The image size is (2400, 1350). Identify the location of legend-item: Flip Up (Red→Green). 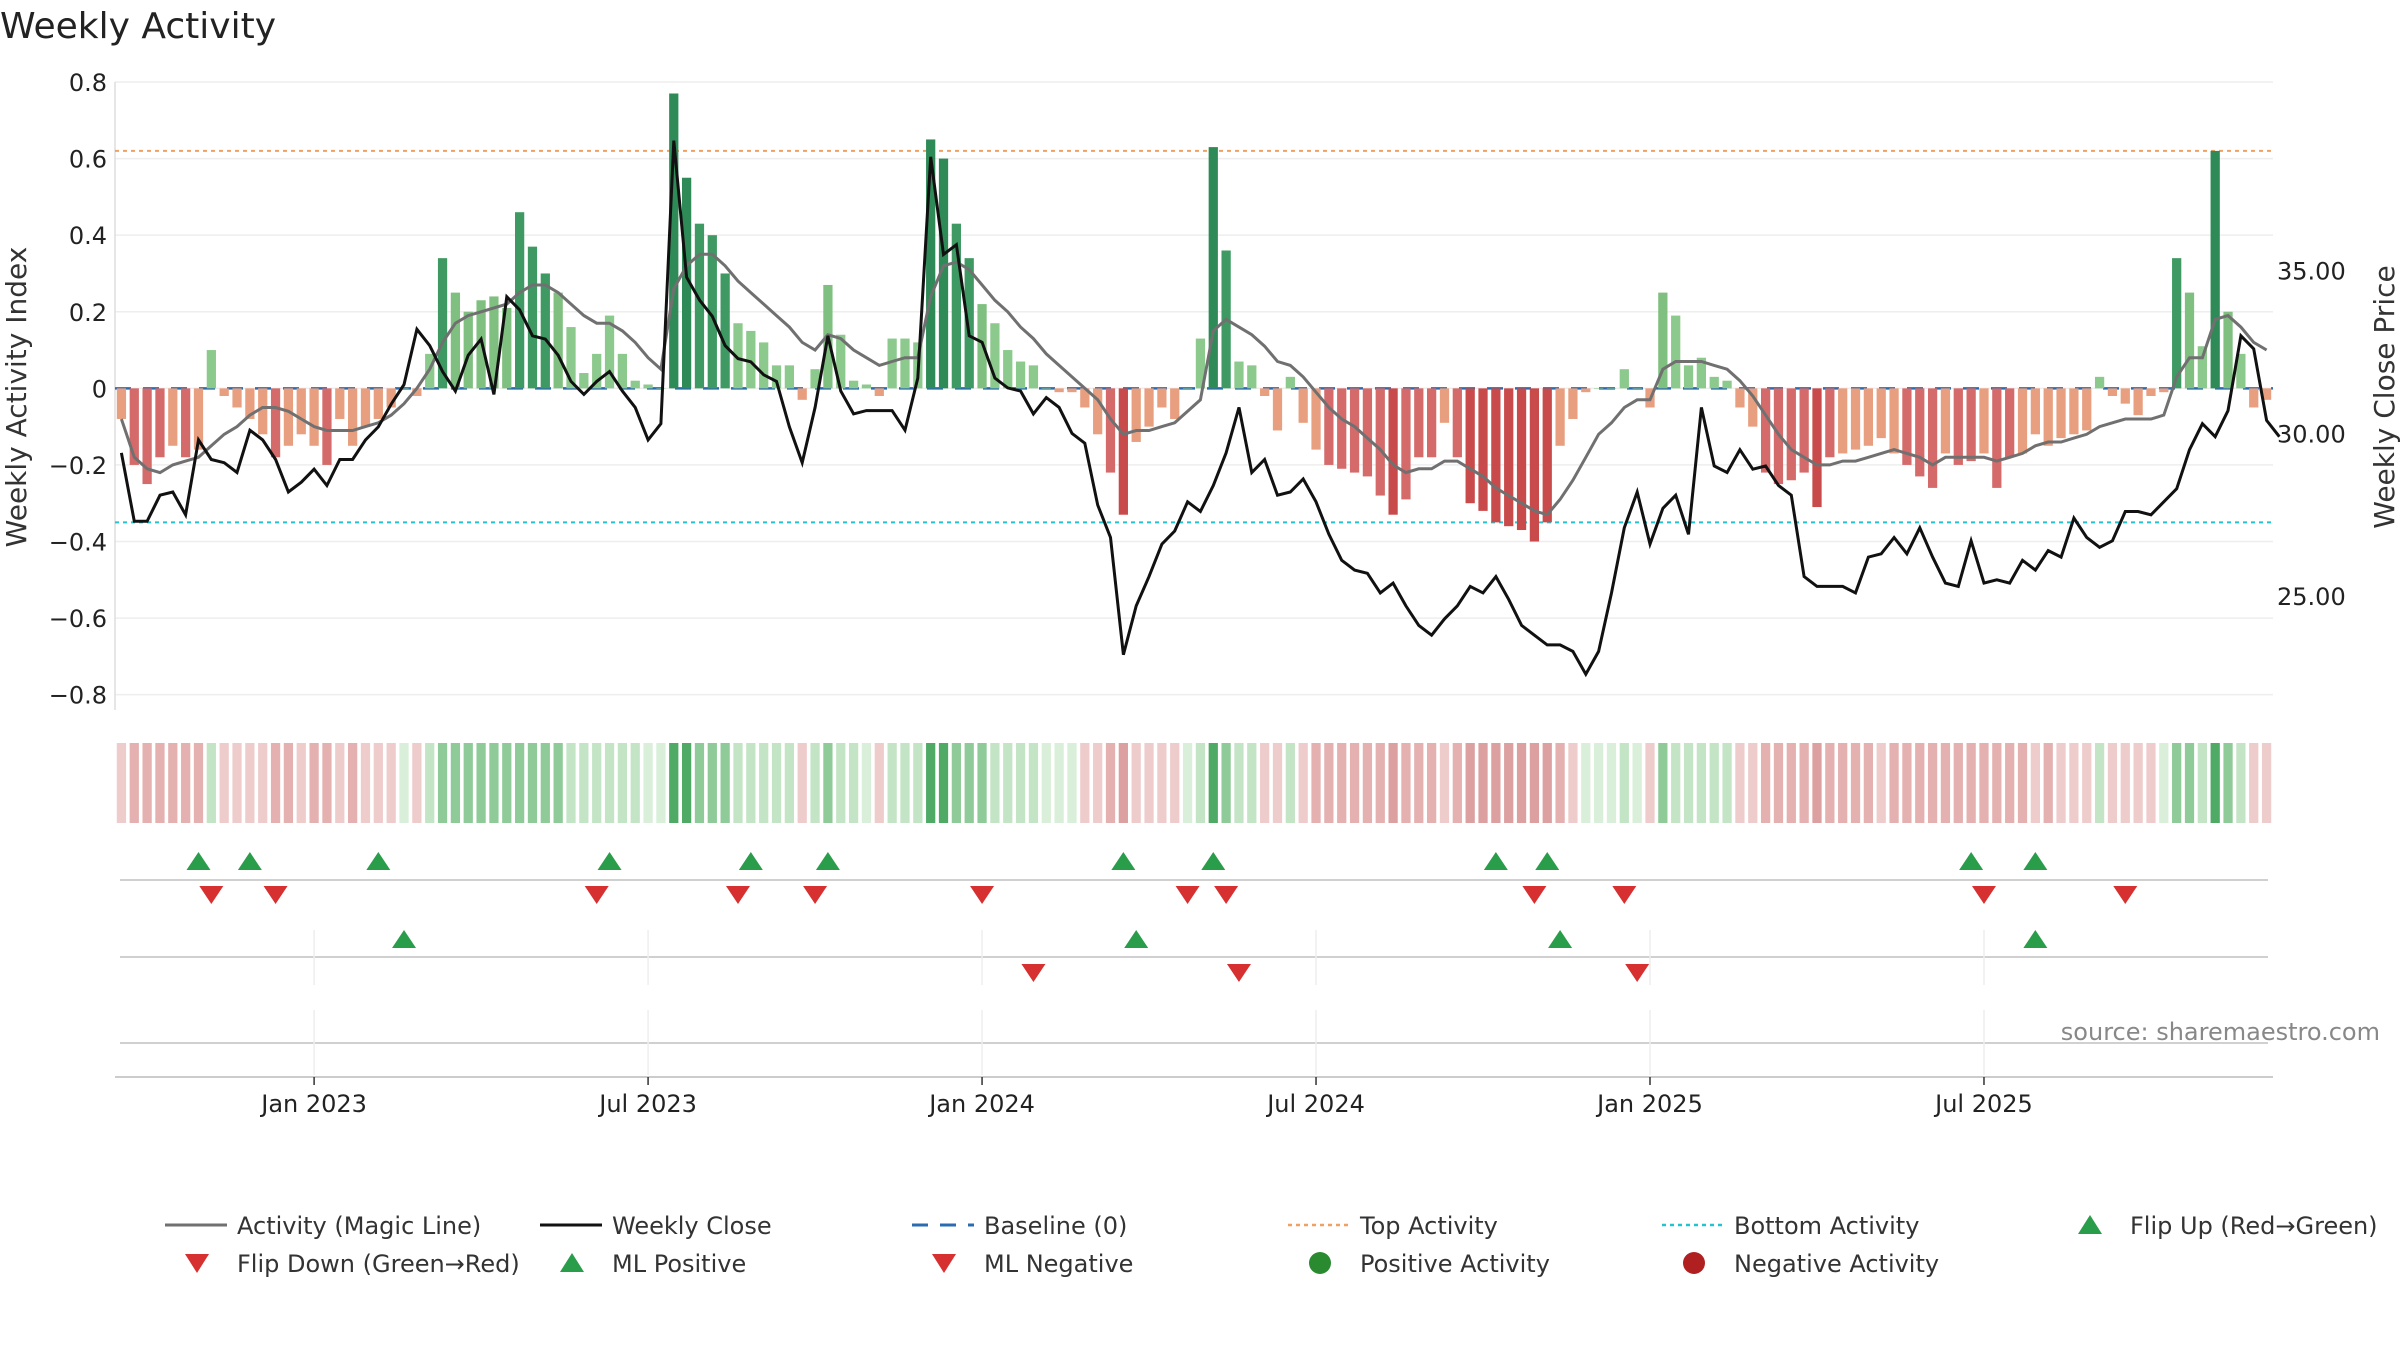
(2228, 1226).